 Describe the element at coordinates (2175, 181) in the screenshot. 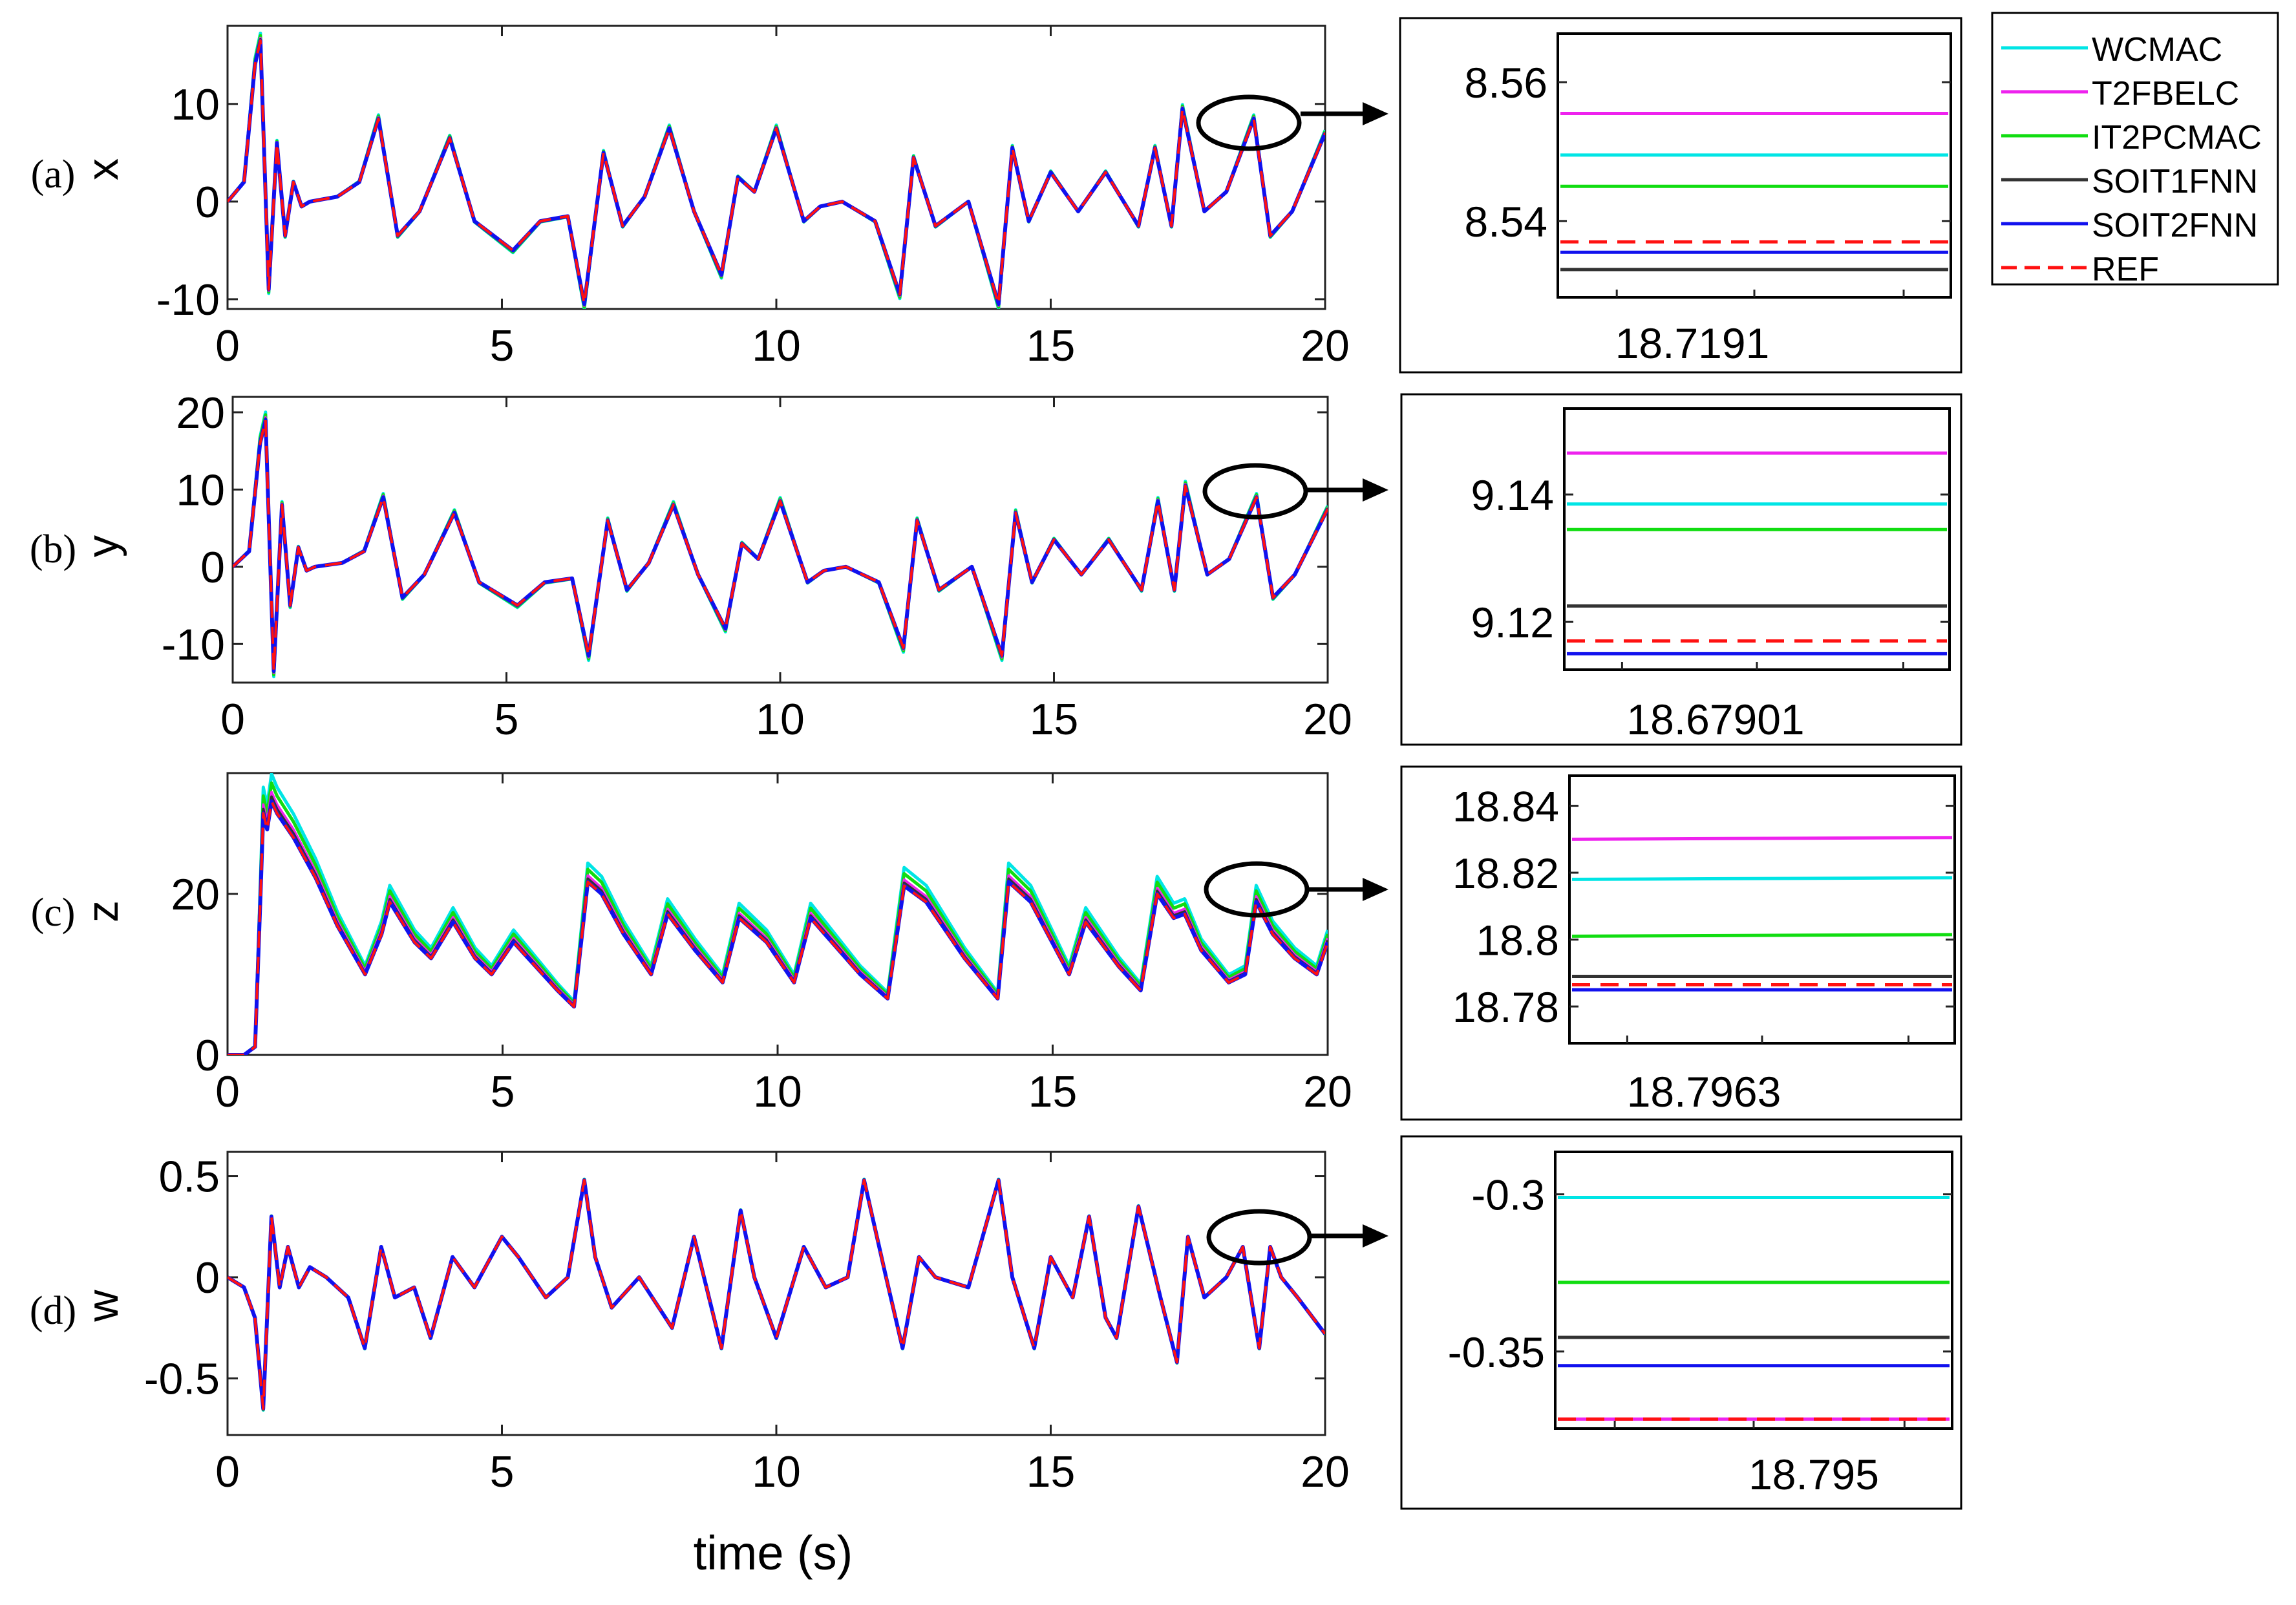

I see `legend-label: SOIT1FNN` at that location.